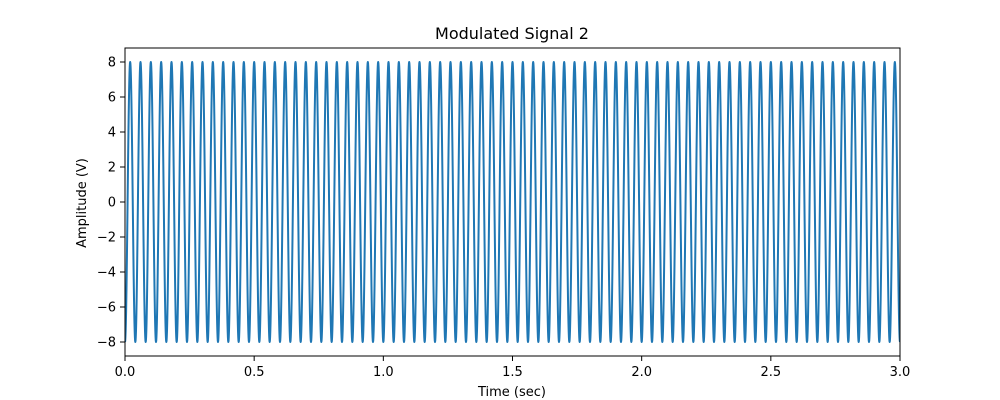 The image size is (1000, 400). Describe the element at coordinates (112, 203) in the screenshot. I see `y-tick-label: 0` at that location.